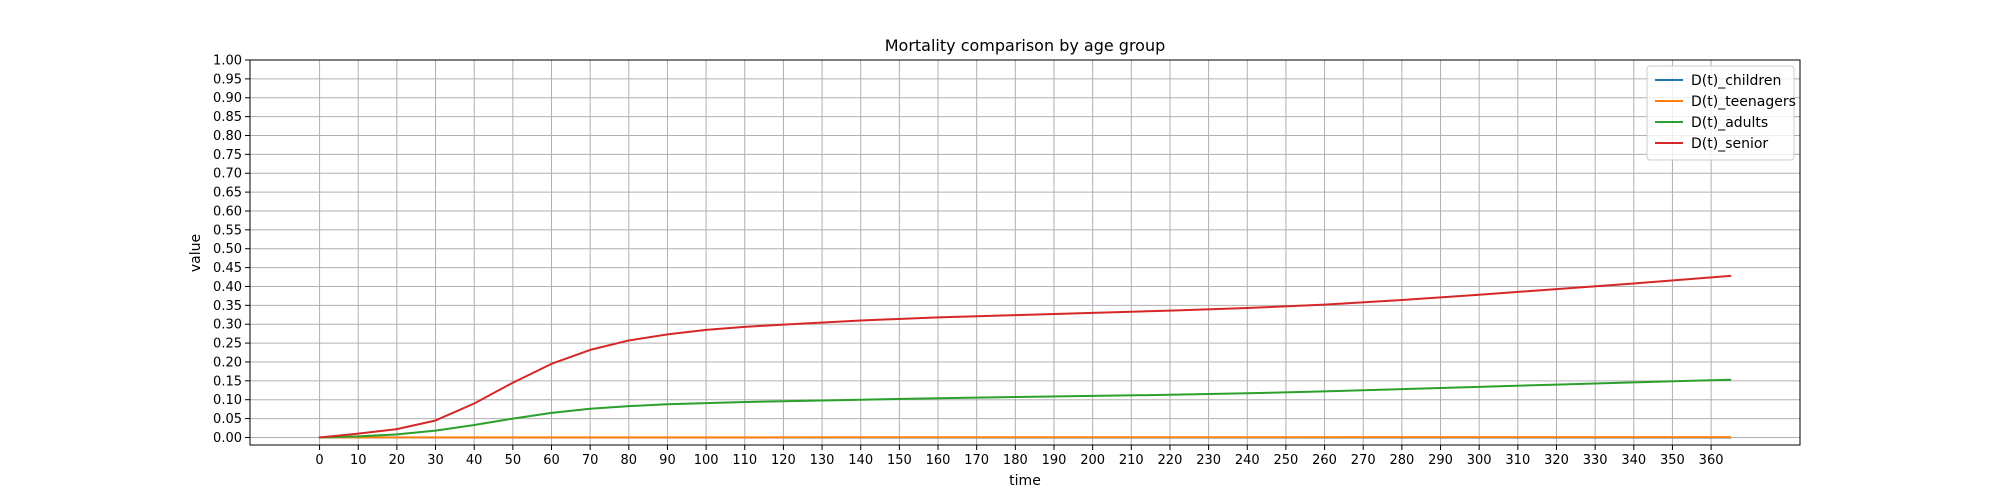  Describe the element at coordinates (227, 268) in the screenshot. I see `y-tick-label: 0.45` at that location.